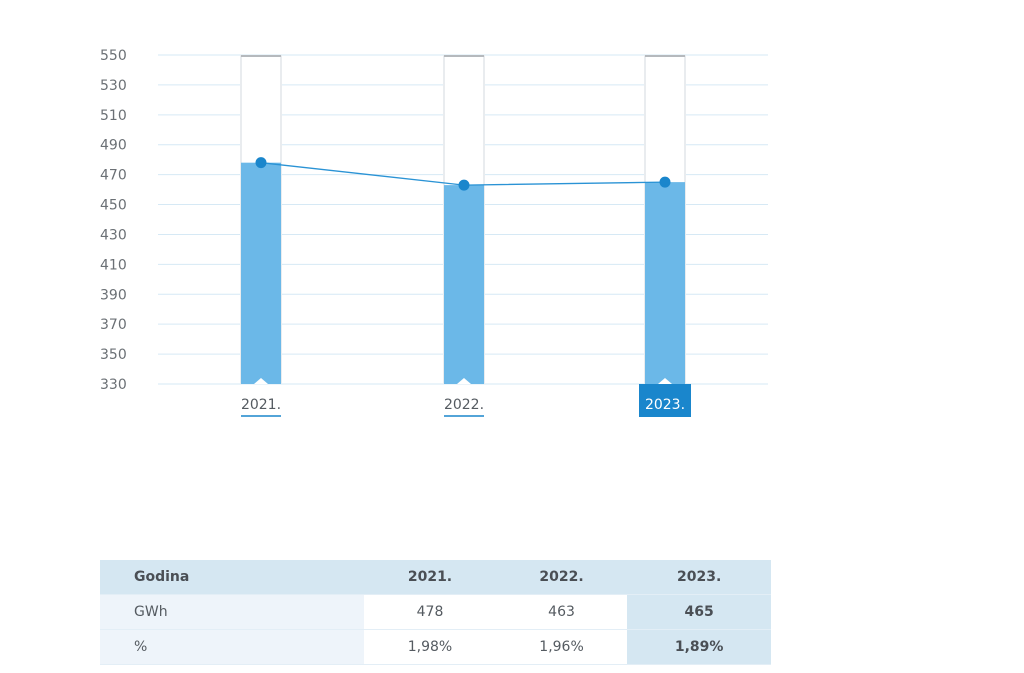  I want to click on row-label-gwh: GWh, so click(232, 612).